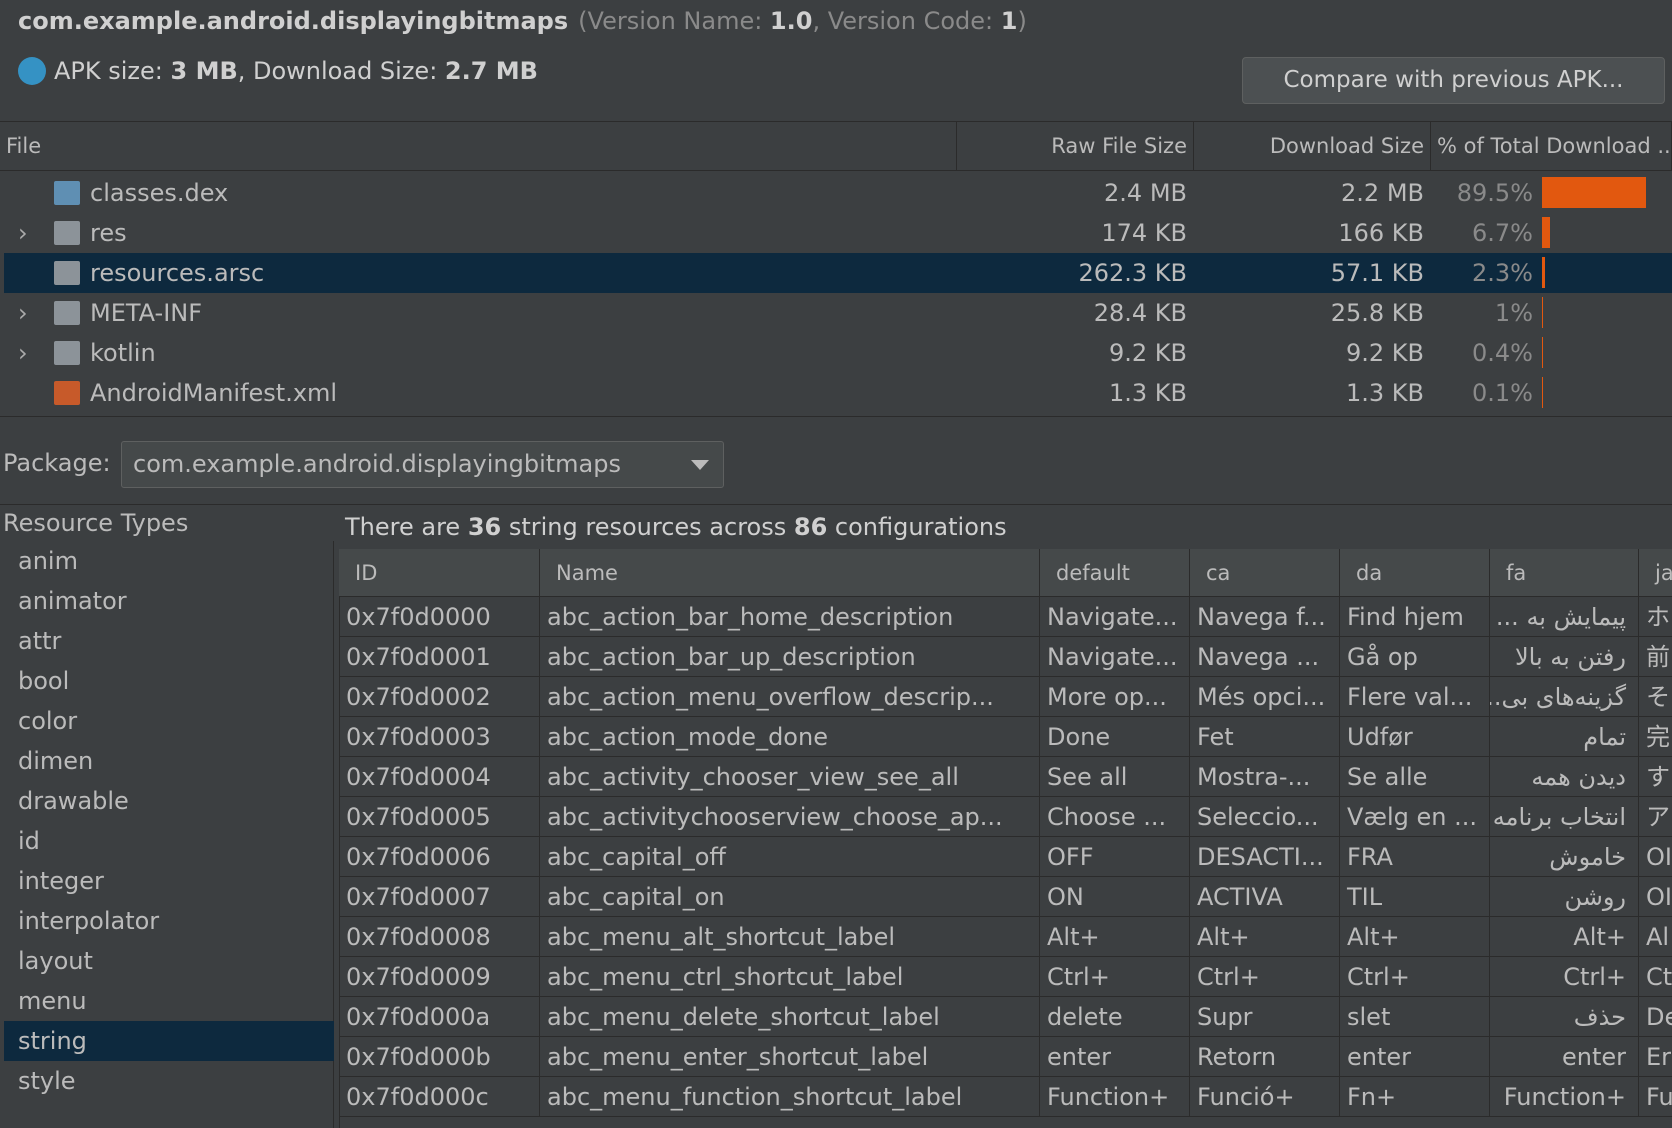 This screenshot has width=1672, height=1128. I want to click on cell: خاموش, so click(1564, 857).